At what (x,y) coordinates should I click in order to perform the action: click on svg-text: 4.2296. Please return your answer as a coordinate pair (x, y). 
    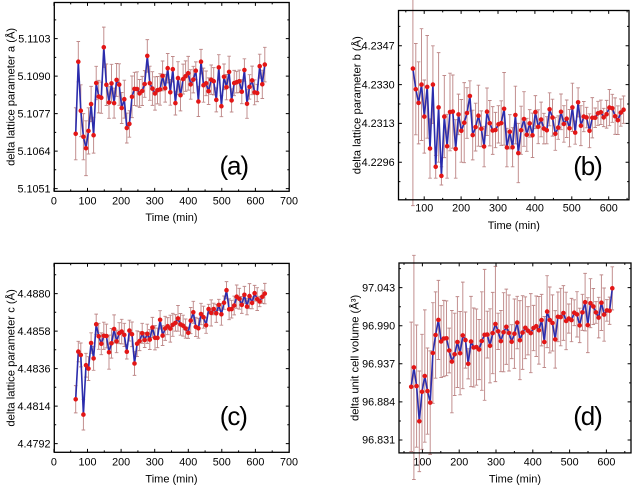
    Looking at the image, I should click on (378, 163).